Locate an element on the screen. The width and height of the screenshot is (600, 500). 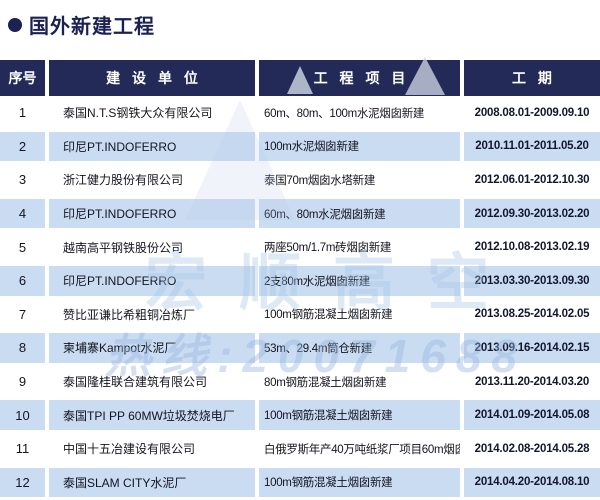
cell-no: 6 is located at coordinates (22, 280).